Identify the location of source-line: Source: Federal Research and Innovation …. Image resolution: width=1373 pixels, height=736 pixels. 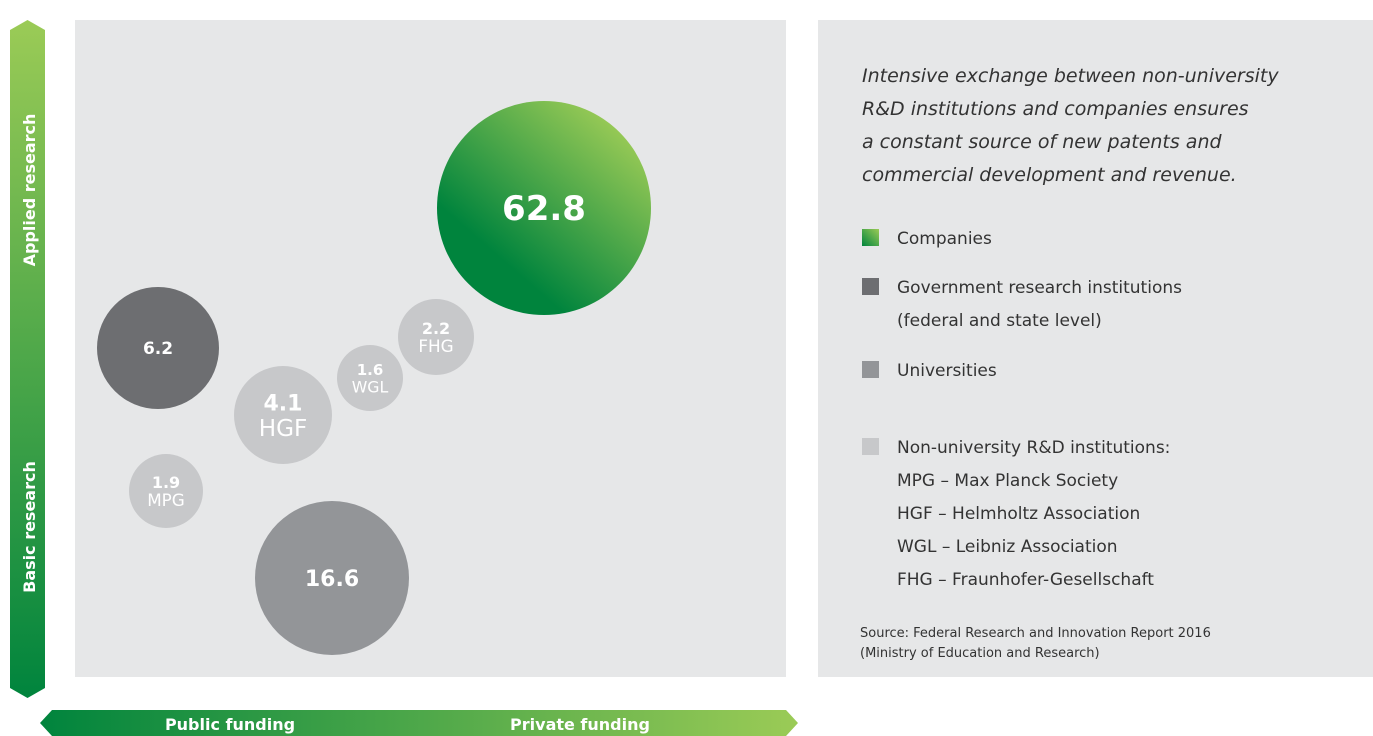
(1035, 633).